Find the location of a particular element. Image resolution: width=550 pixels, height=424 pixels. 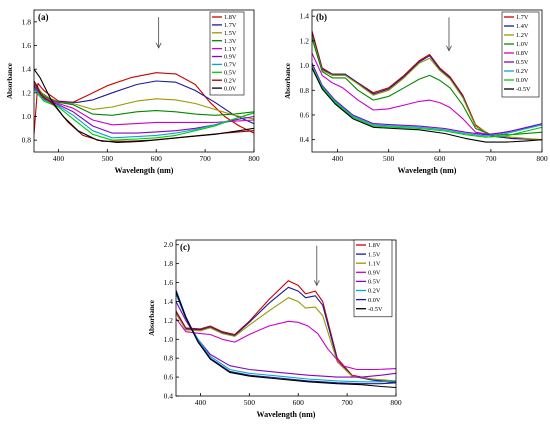

panel-c-legend-label-7: -0.5V is located at coordinates (375, 309).